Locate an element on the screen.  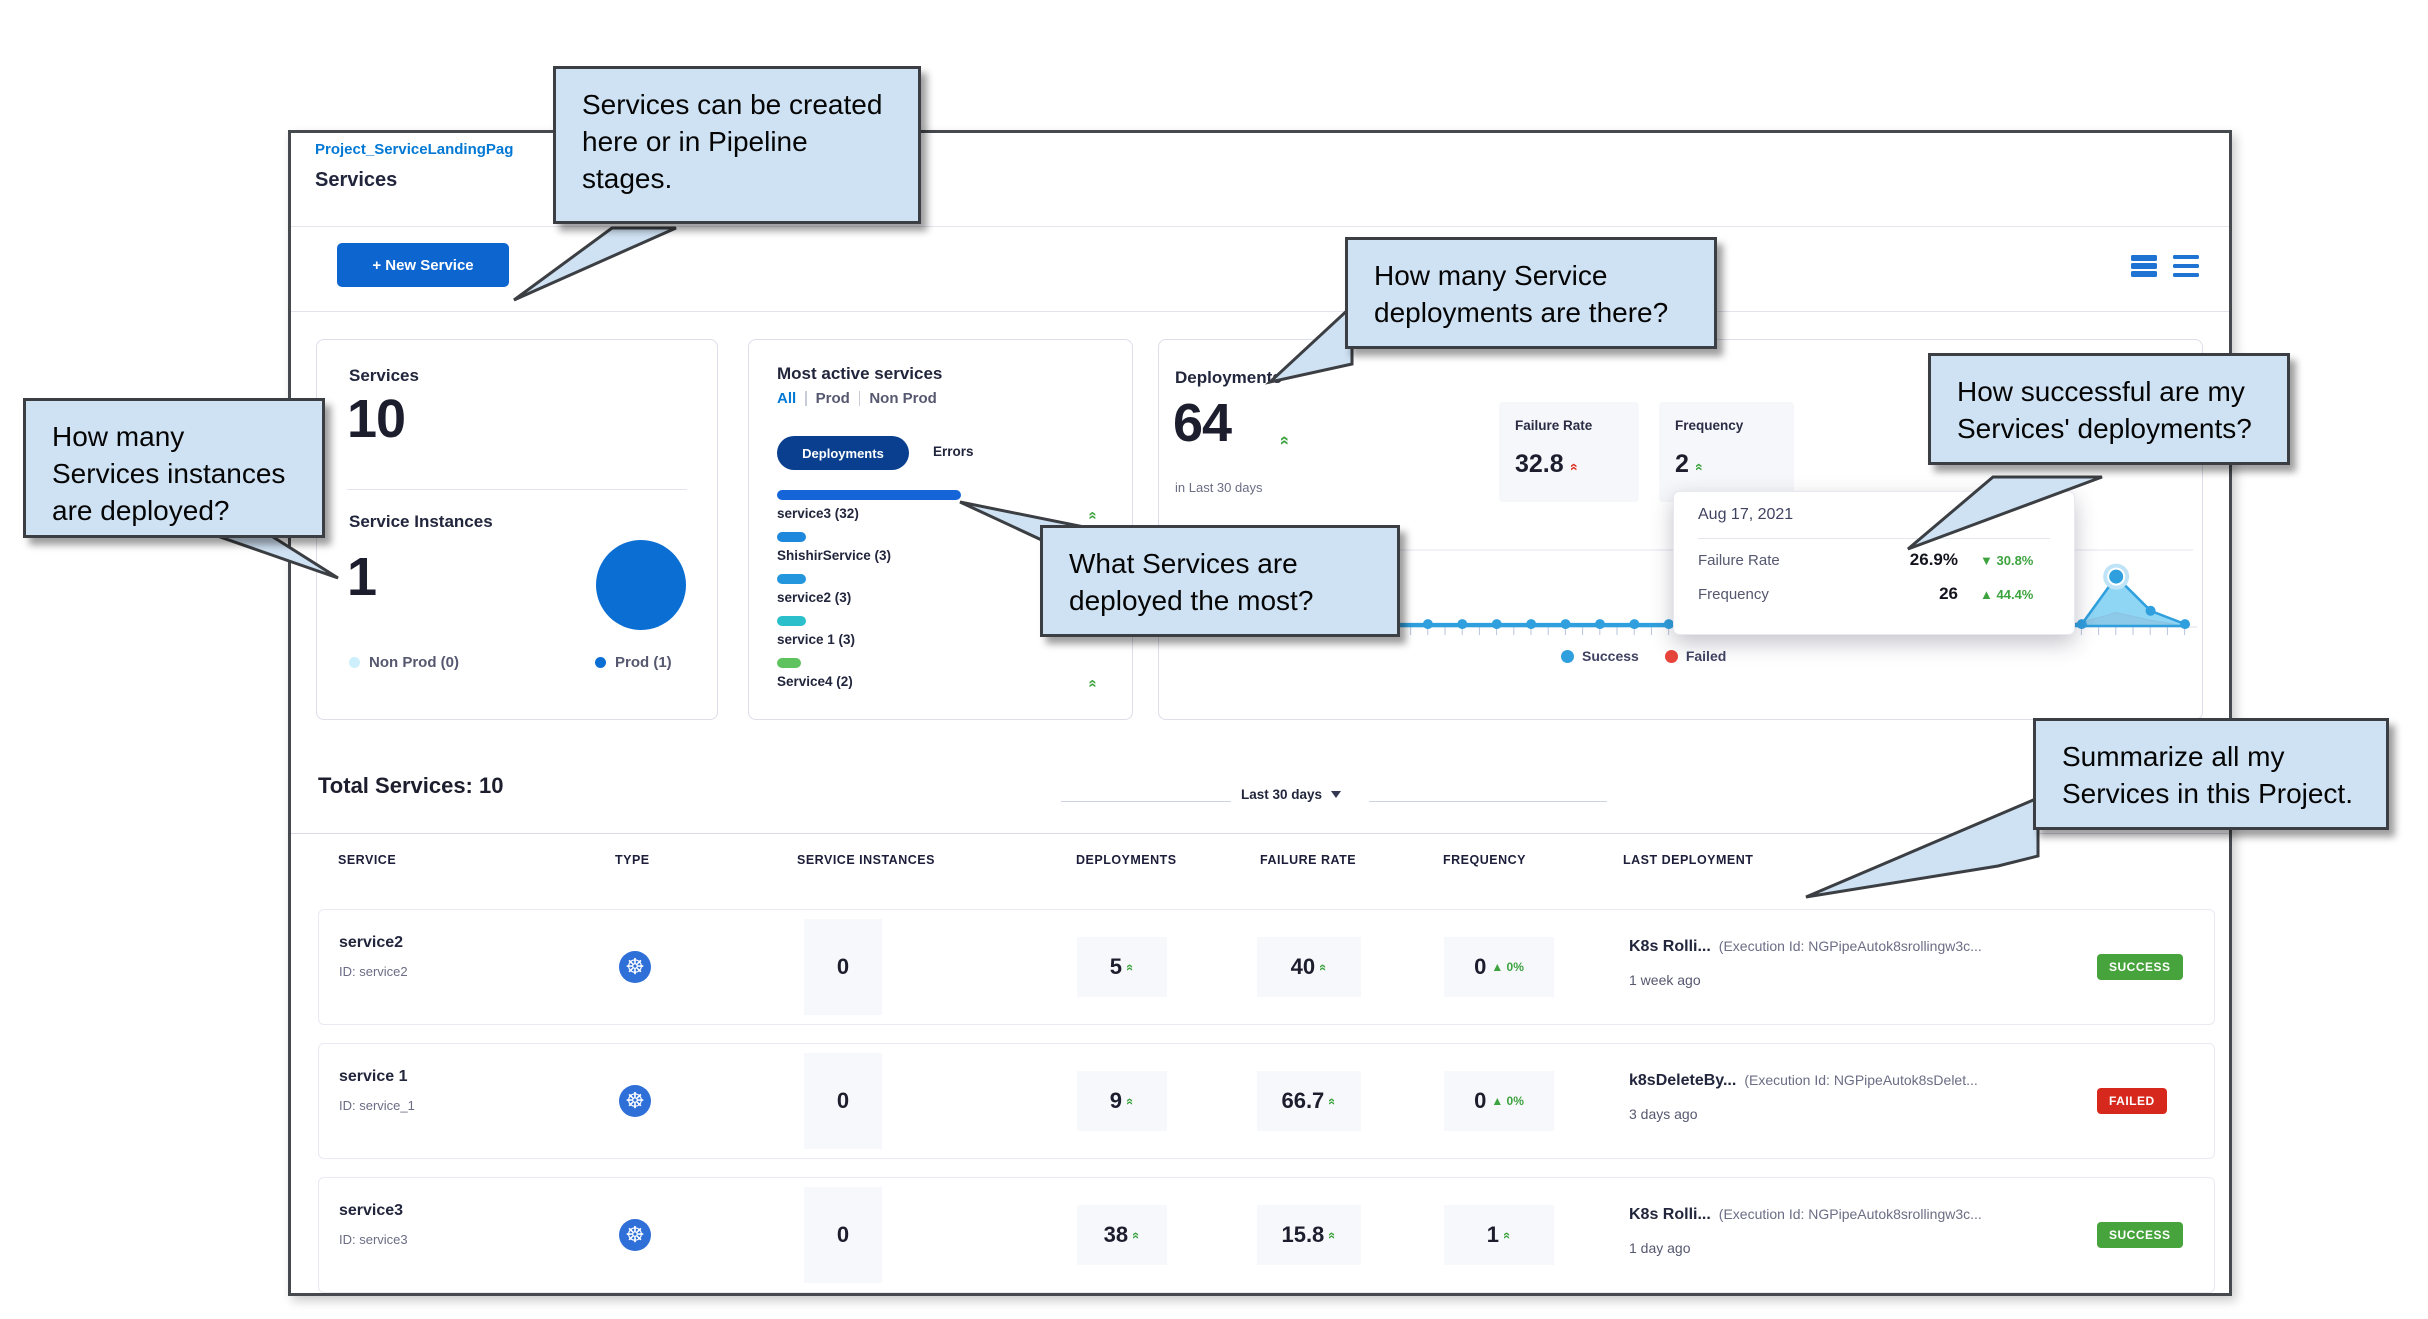
delta-down-icon: ▼ is located at coordinates (1986, 560).